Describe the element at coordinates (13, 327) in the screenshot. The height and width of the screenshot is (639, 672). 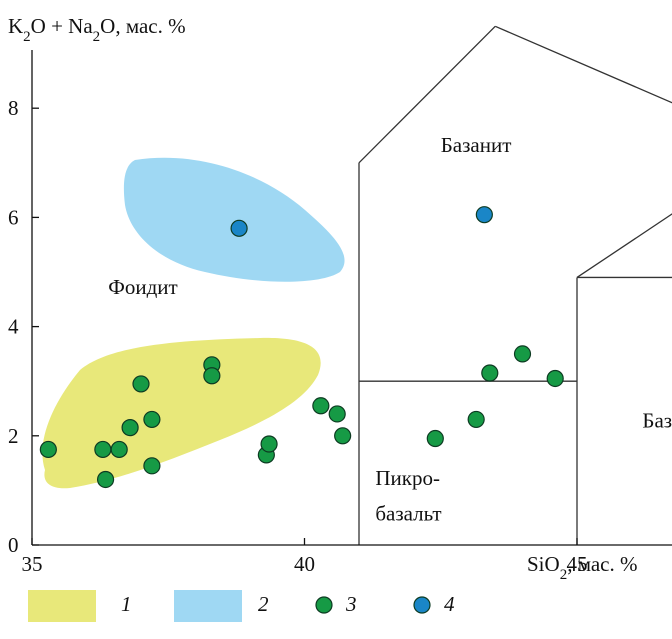
I see `y-tick-label: 4` at that location.